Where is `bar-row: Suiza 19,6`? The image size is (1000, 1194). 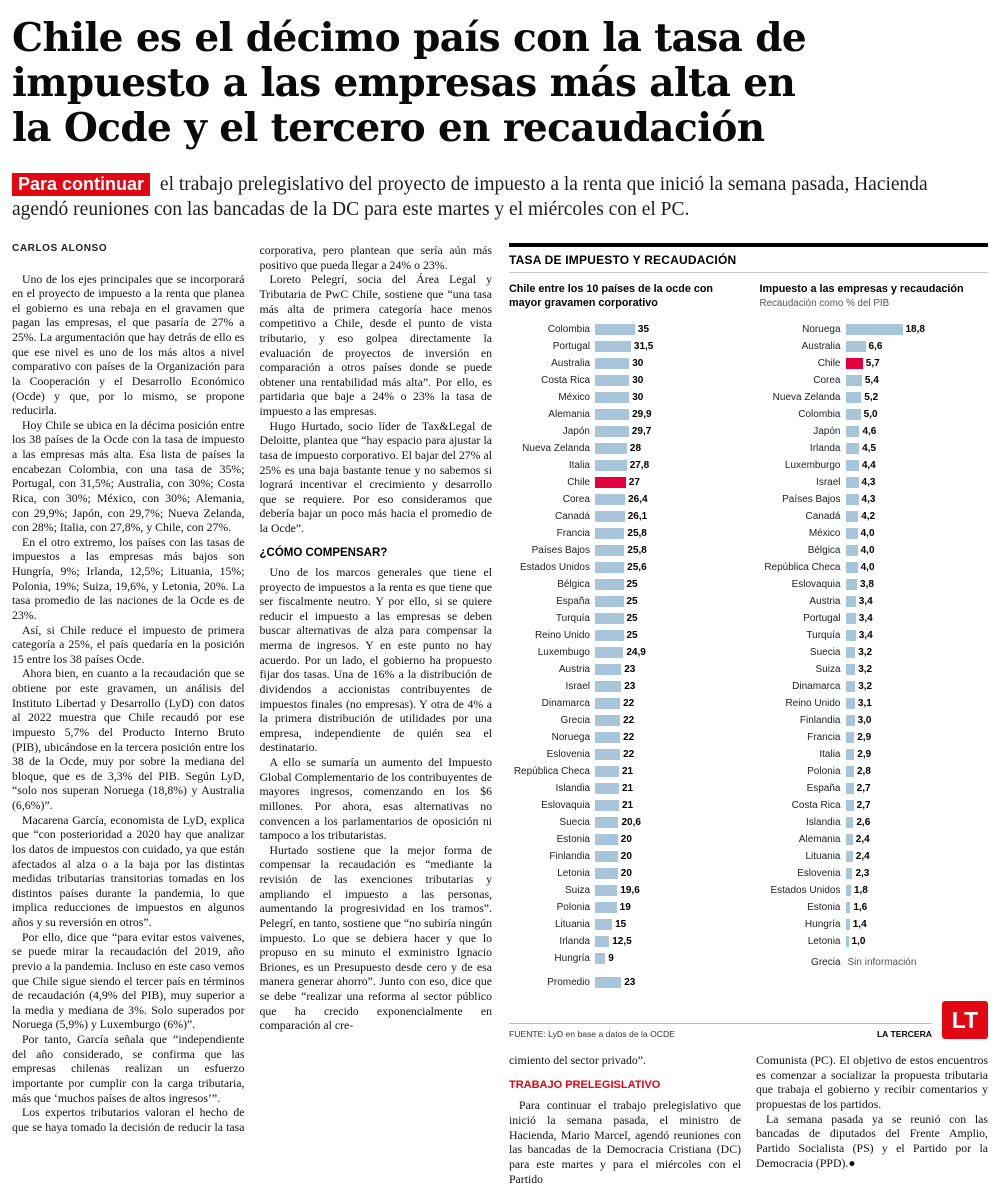
bar-row: Suiza 19,6 is located at coordinates (623, 890).